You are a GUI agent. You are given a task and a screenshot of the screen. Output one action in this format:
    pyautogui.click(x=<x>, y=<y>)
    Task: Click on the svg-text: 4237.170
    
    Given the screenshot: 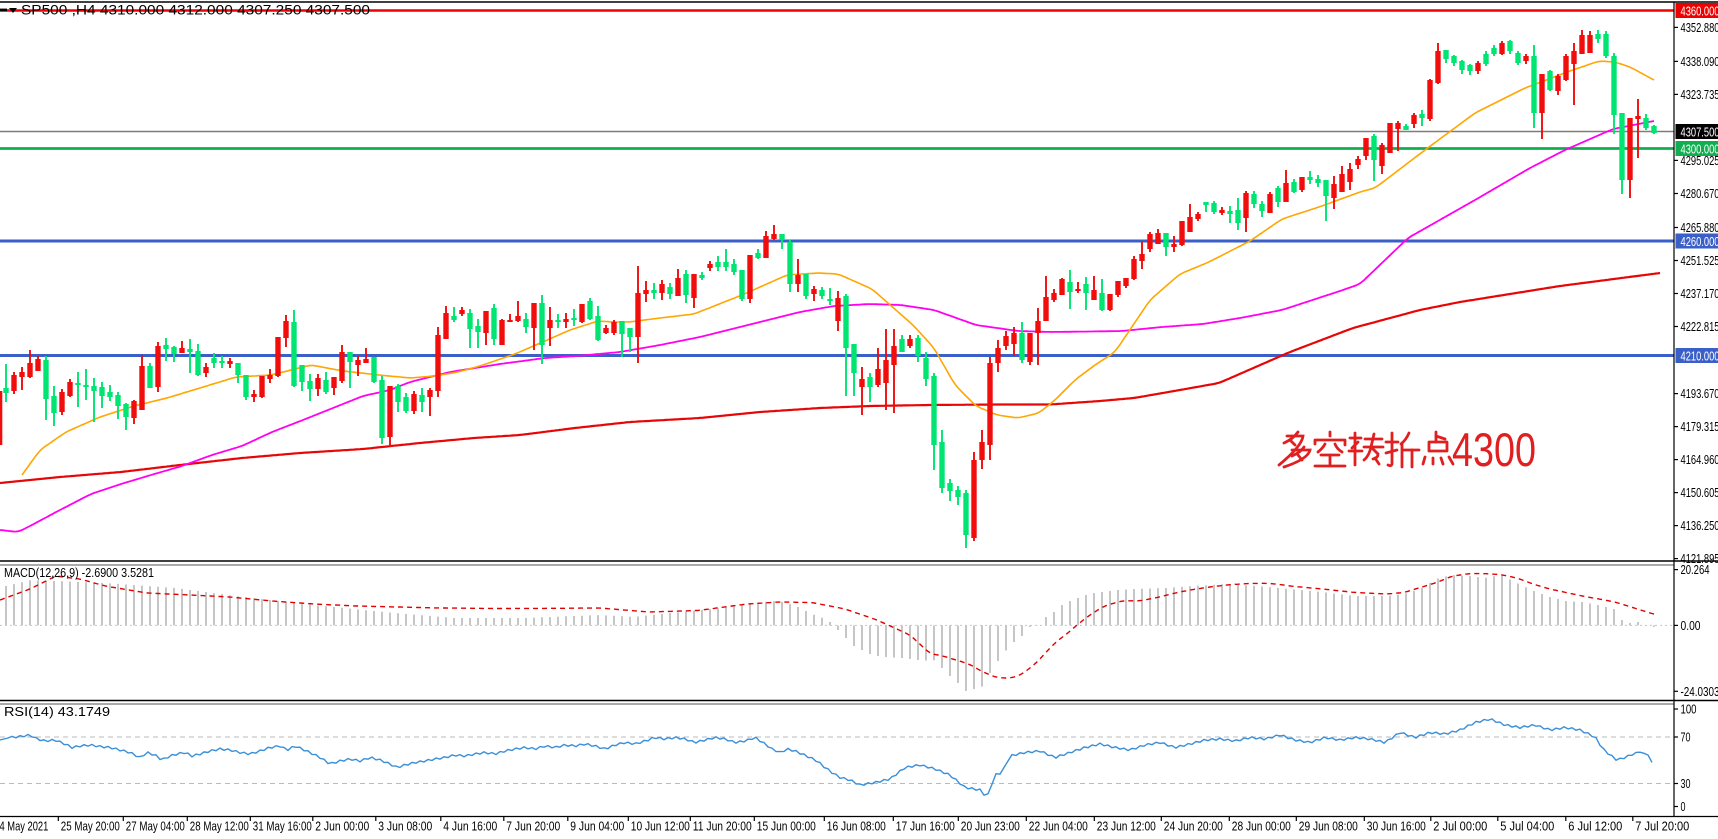 What is the action you would take?
    pyautogui.click(x=1699, y=293)
    